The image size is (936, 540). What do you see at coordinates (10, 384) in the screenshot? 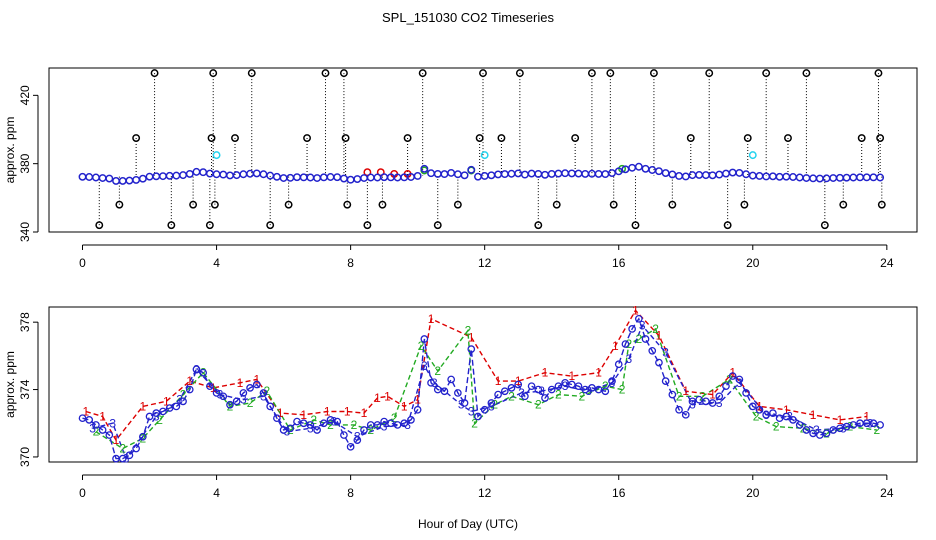
I see `y-axis-label: approx. ppm` at bounding box center [10, 384].